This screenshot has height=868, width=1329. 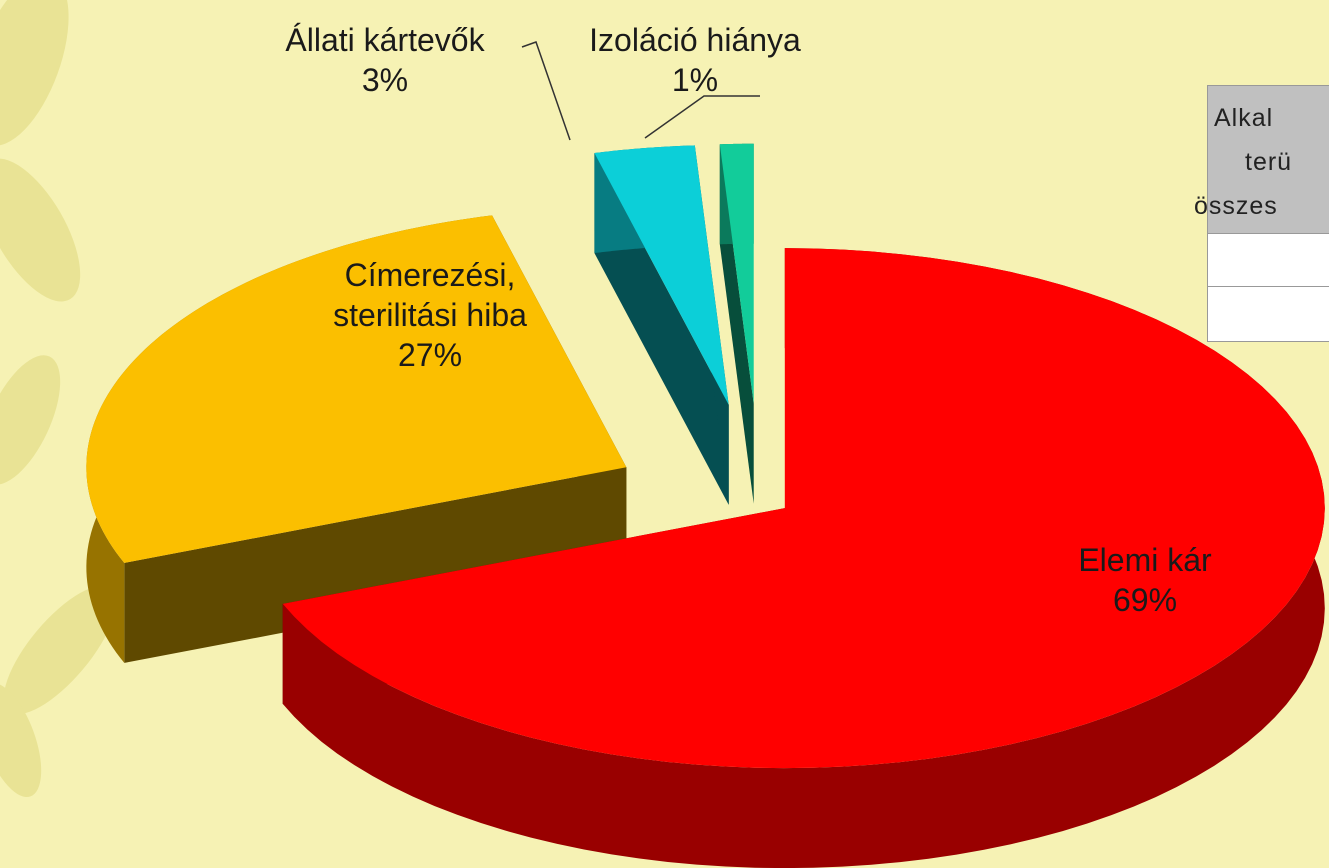 What do you see at coordinates (385, 60) in the screenshot?
I see `slice-label: Állati kártevők 3%` at bounding box center [385, 60].